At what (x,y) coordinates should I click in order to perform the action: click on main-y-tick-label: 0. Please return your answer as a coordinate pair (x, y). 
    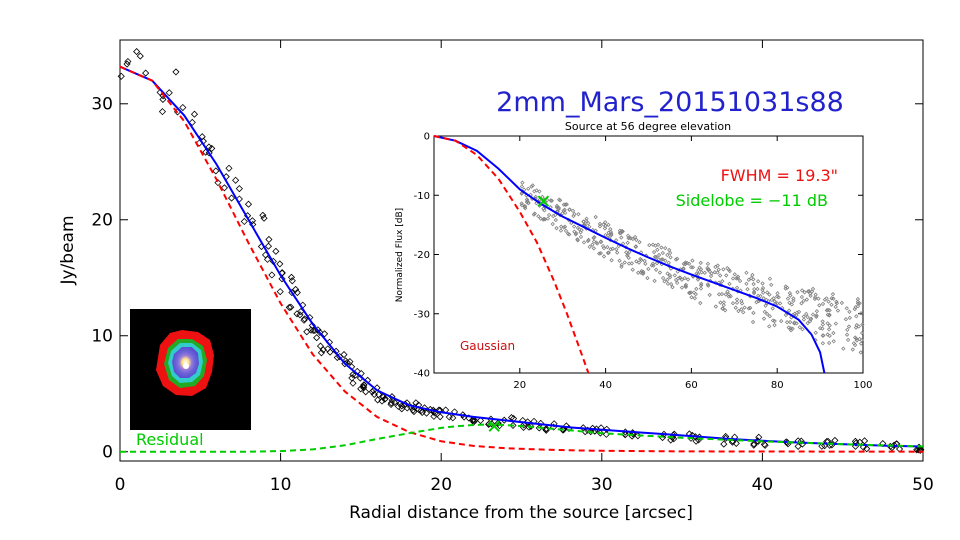
    Looking at the image, I should click on (107, 453).